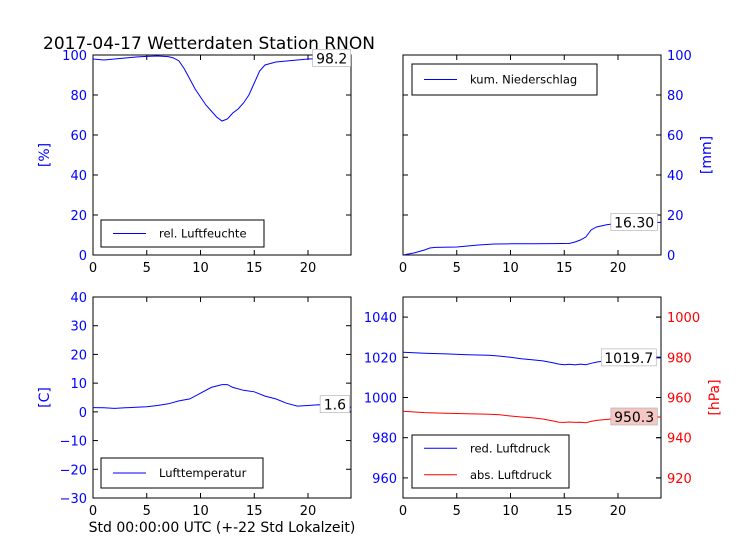  Describe the element at coordinates (384, 479) in the screenshot. I see `y-tick-label: 960` at that location.